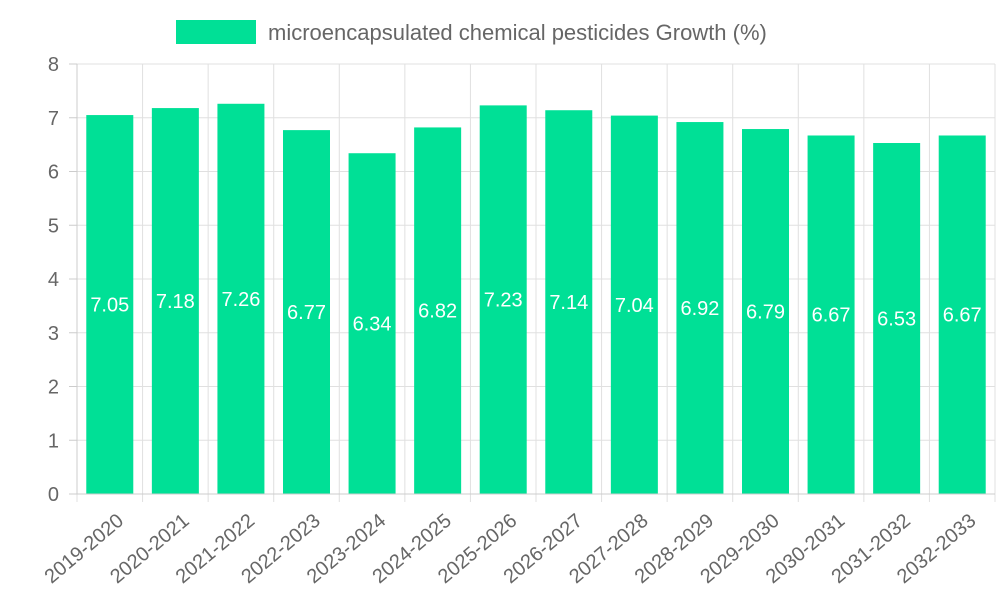 This screenshot has height=600, width=1000. I want to click on data-label-2026-2027: 7.14, so click(568, 303).